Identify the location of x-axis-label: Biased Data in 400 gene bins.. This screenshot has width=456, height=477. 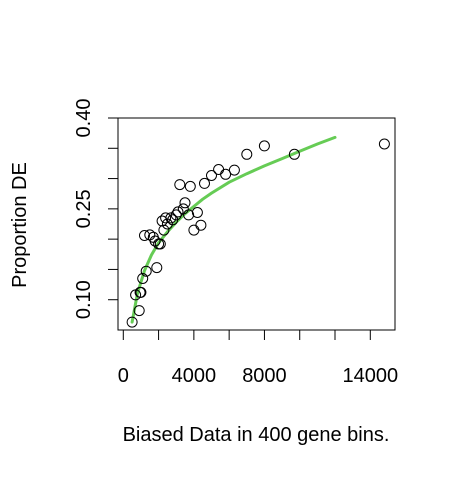
(256, 435).